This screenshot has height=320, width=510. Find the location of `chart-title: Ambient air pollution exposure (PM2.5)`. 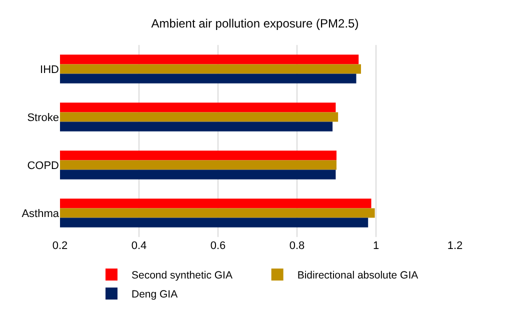

chart-title: Ambient air pollution exposure (PM2.5) is located at coordinates (255, 23).